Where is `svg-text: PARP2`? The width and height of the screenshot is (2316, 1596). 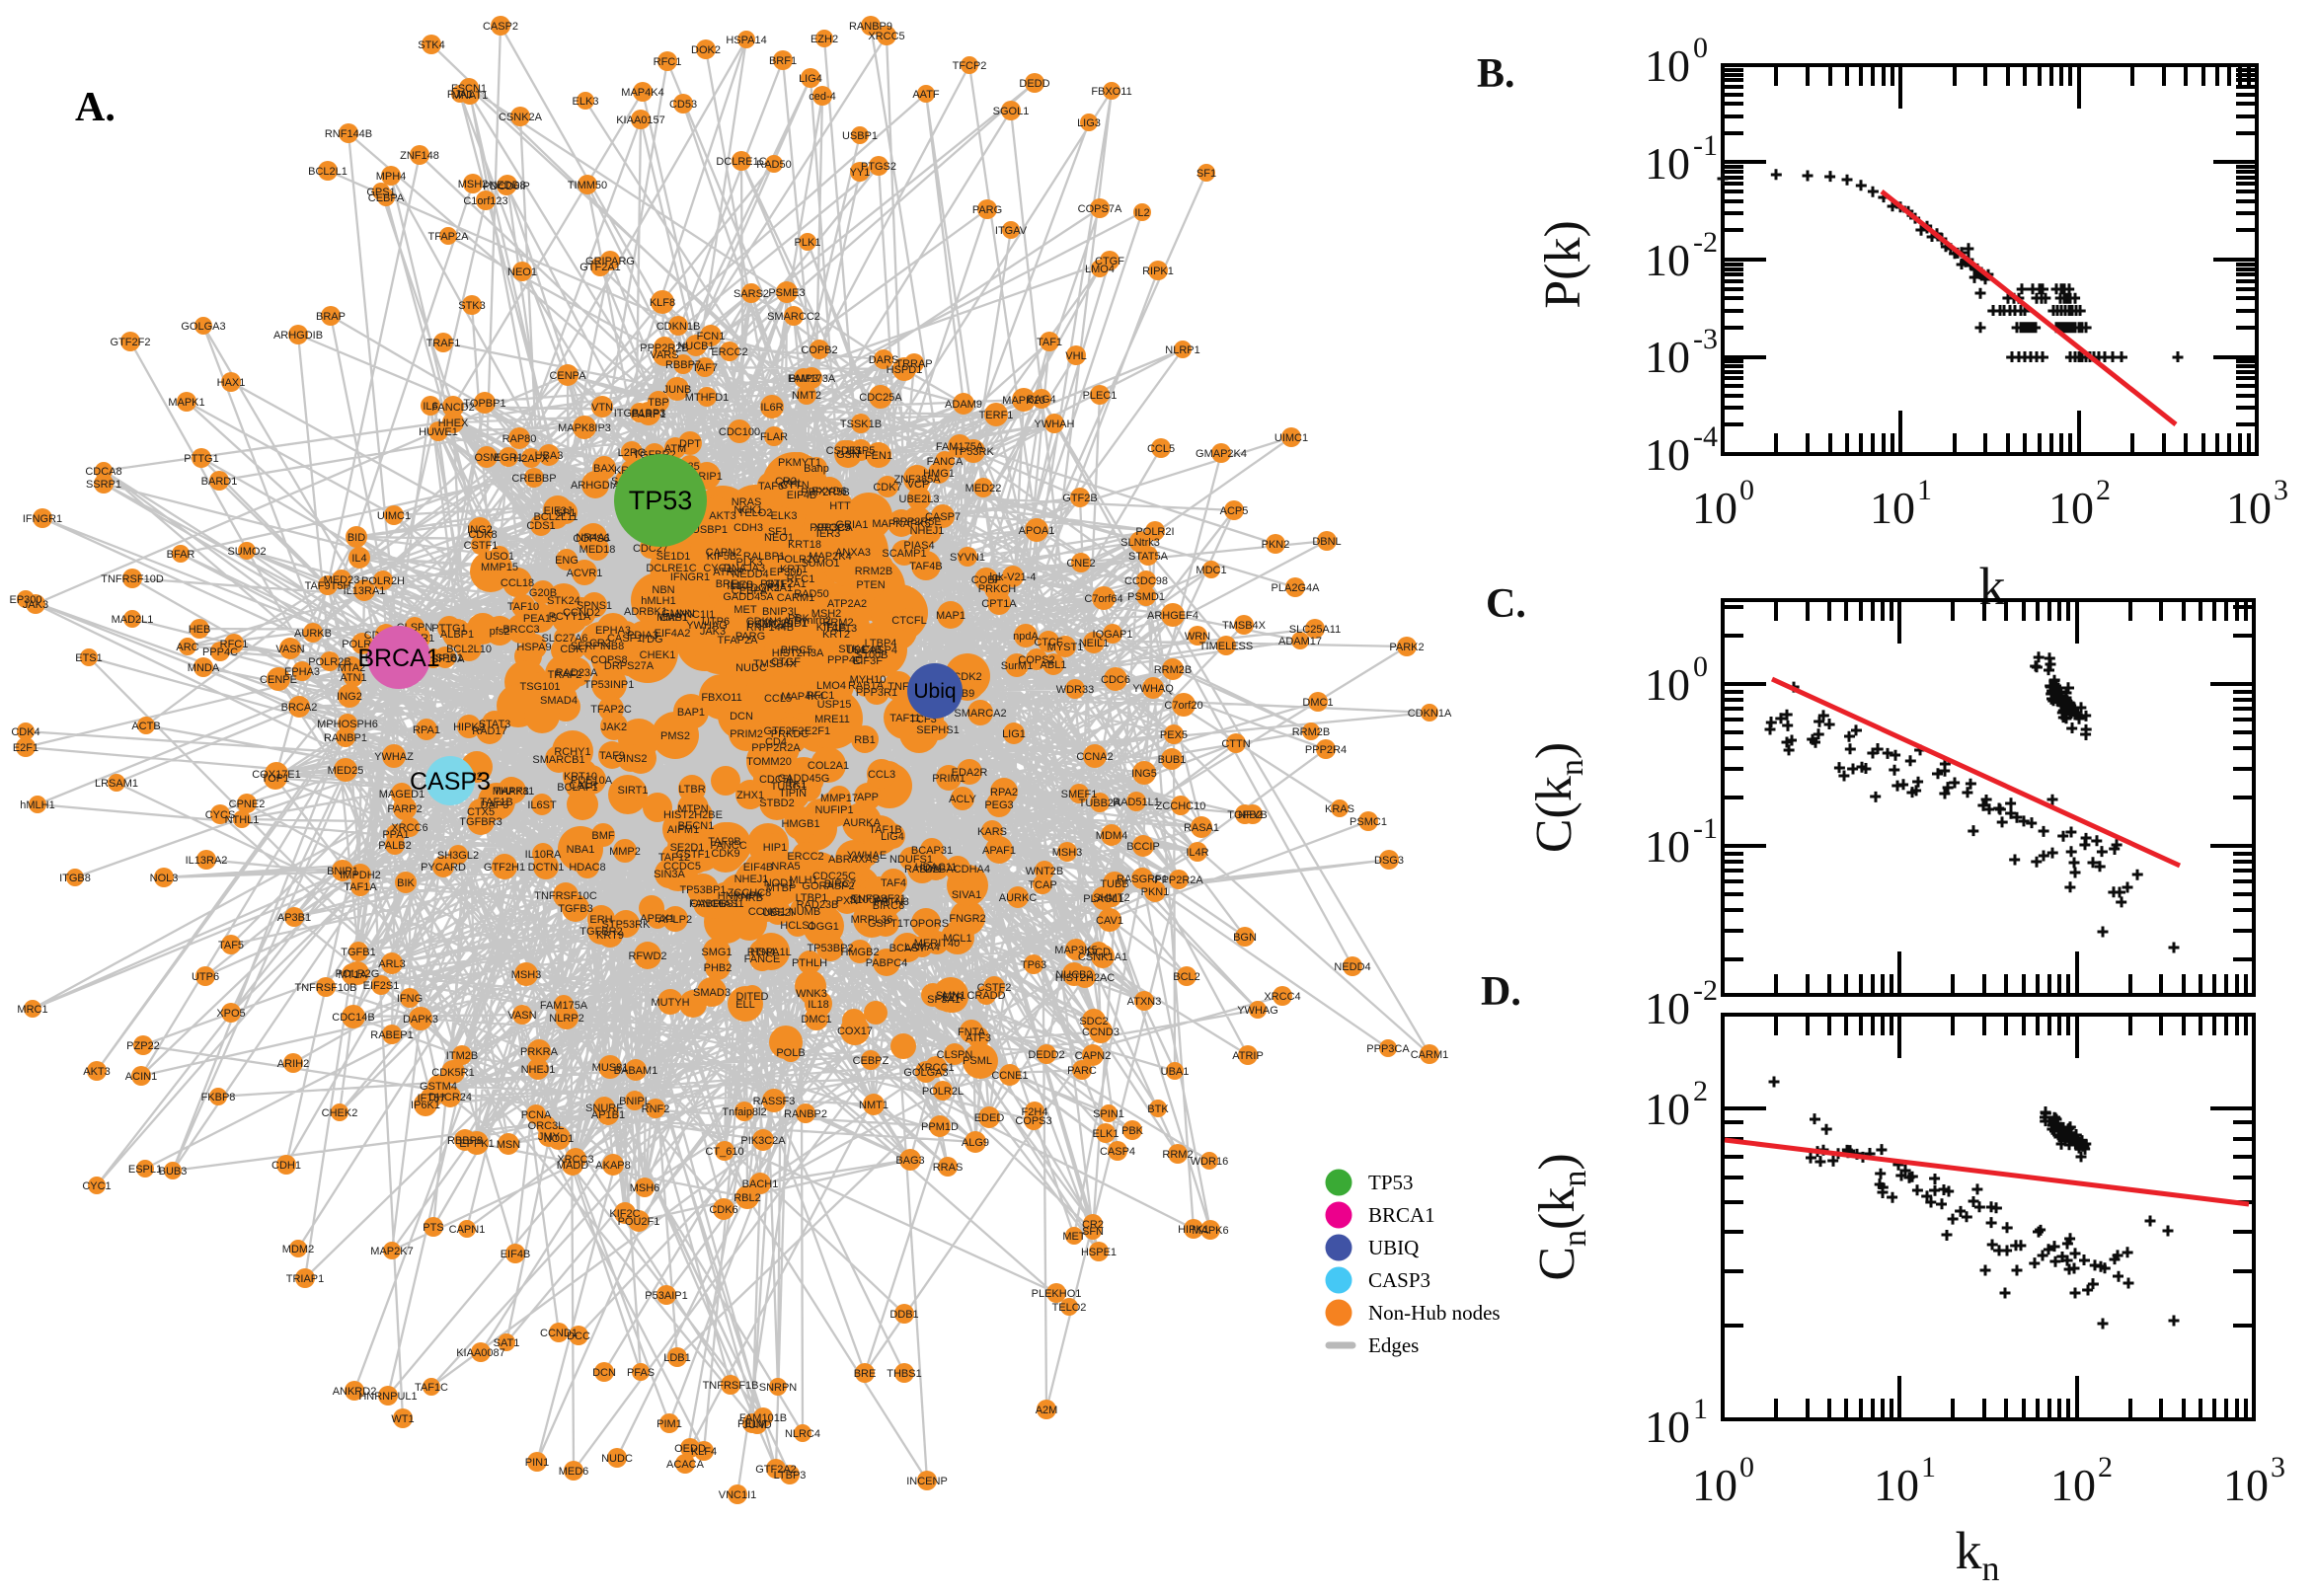
svg-text: PARP2 is located at coordinates (404, 809).